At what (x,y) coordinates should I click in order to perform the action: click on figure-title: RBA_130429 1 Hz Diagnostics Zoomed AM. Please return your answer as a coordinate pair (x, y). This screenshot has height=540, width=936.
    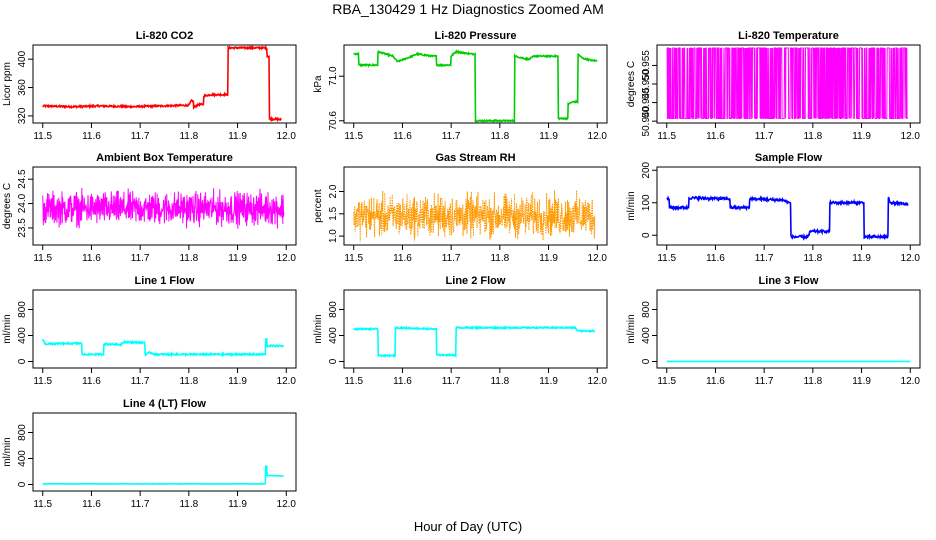
    Looking at the image, I should click on (468, 9).